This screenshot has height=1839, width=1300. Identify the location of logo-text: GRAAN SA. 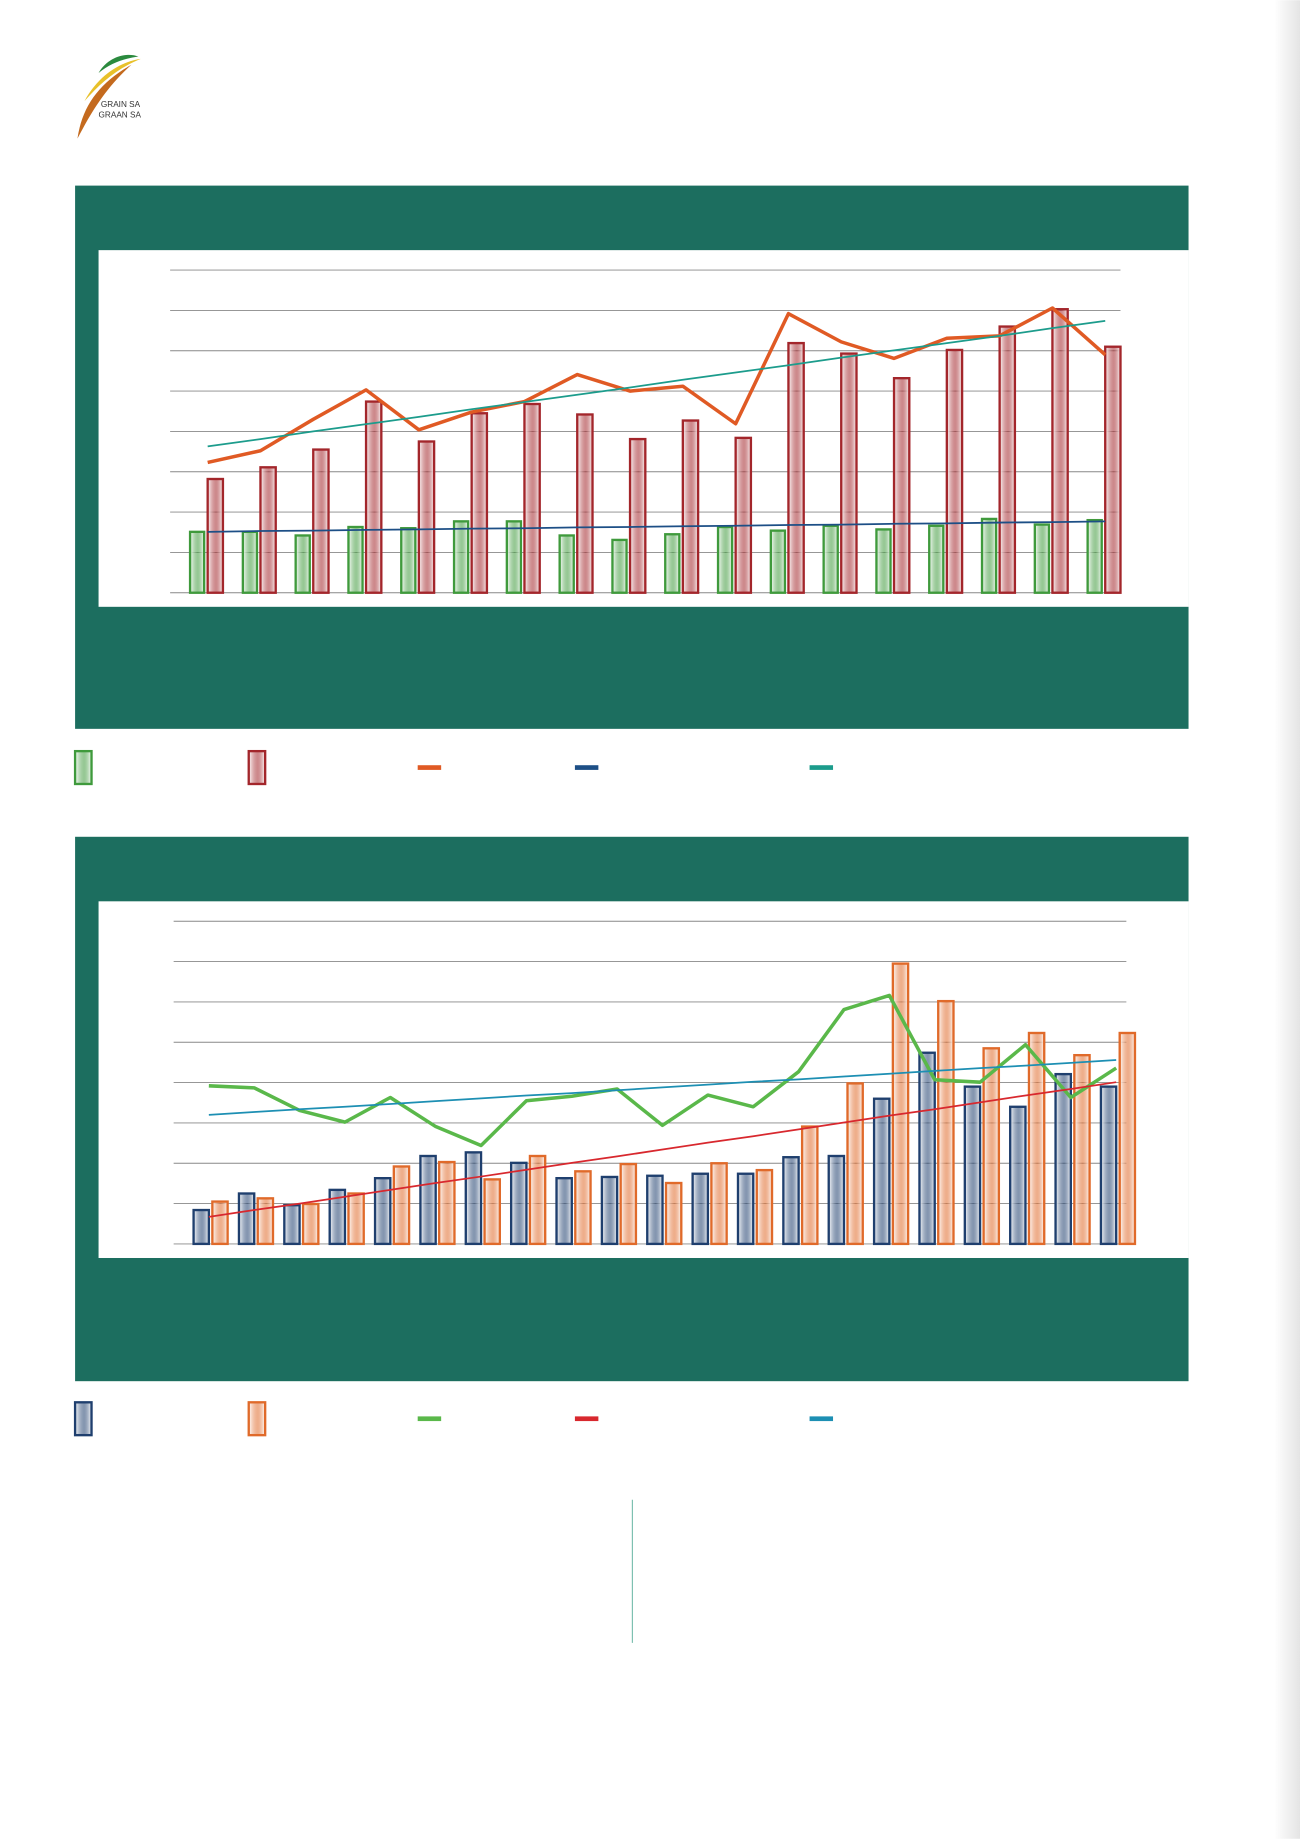
(120, 115).